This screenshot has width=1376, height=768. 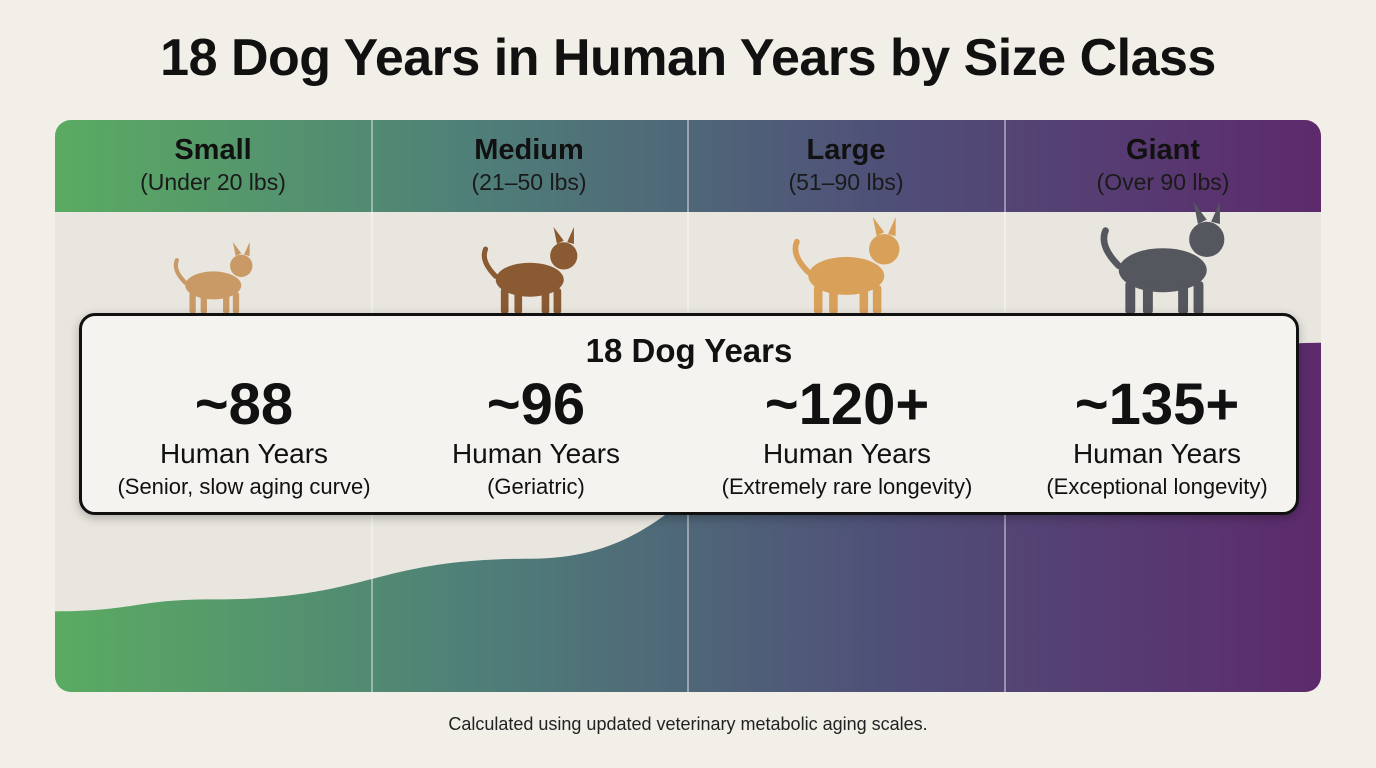 What do you see at coordinates (529, 150) in the screenshot?
I see `category-label: Medium` at bounding box center [529, 150].